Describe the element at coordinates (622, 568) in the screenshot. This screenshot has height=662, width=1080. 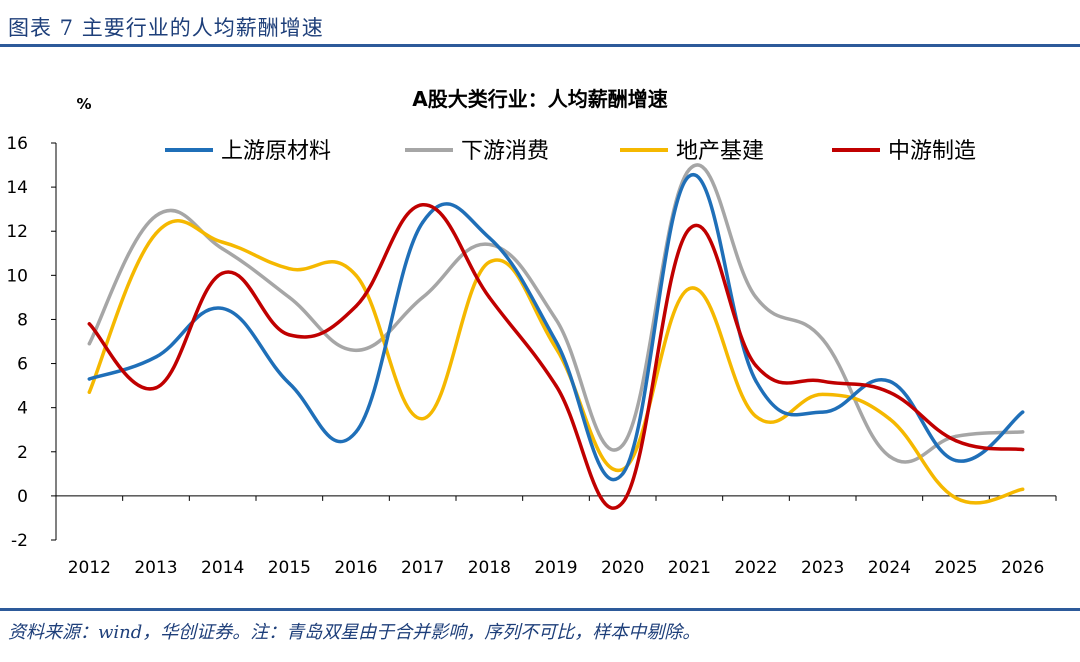
I see `x-tick-label: 2020` at that location.